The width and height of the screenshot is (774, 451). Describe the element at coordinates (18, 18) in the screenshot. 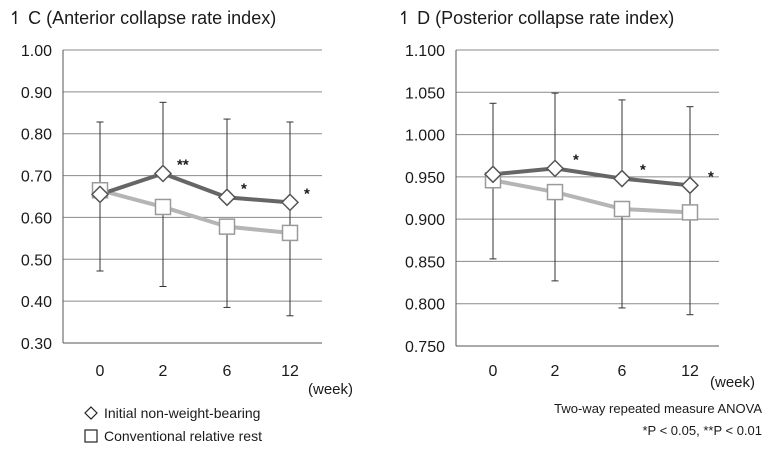

I see `panel-c-title-mark: ↿` at that location.